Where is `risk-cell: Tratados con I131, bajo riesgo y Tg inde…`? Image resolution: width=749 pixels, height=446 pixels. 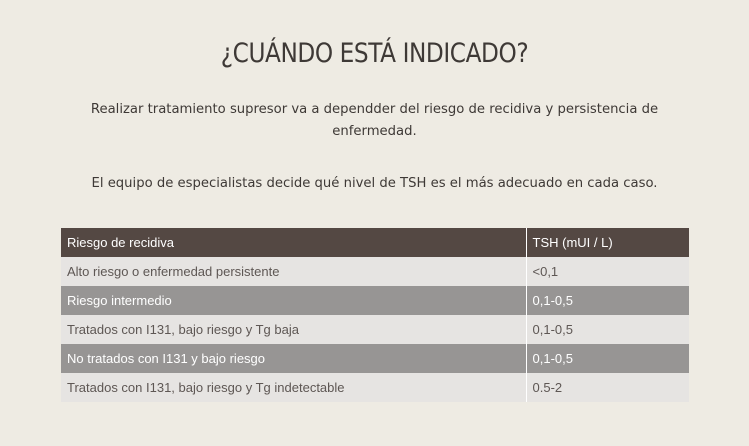 risk-cell: Tratados con I131, bajo riesgo y Tg inde… is located at coordinates (294, 387).